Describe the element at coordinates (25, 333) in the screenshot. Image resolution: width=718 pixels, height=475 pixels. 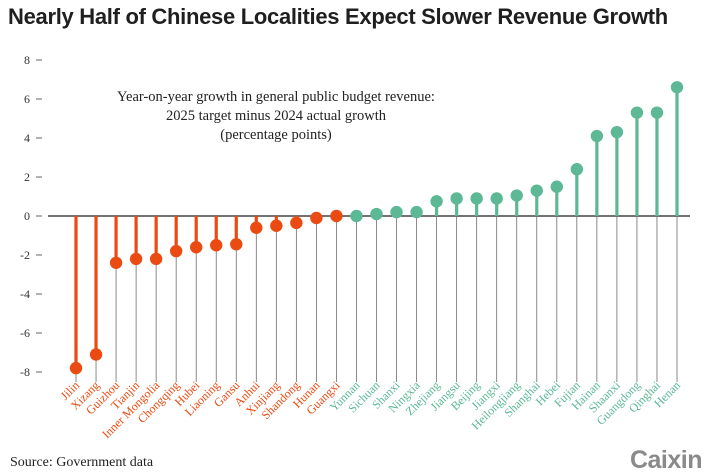
I see `y-tick-label: -6` at that location.